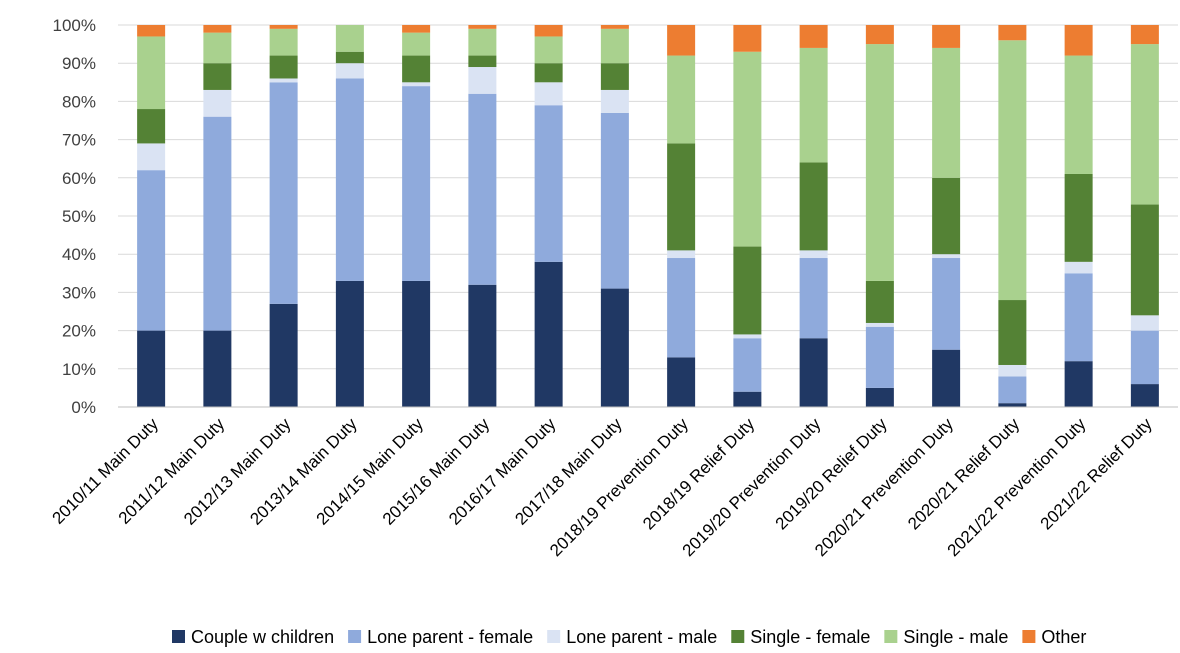 Image resolution: width=1180 pixels, height=653 pixels. What do you see at coordinates (79, 178) in the screenshot?
I see `y-tick-label: 60%` at bounding box center [79, 178].